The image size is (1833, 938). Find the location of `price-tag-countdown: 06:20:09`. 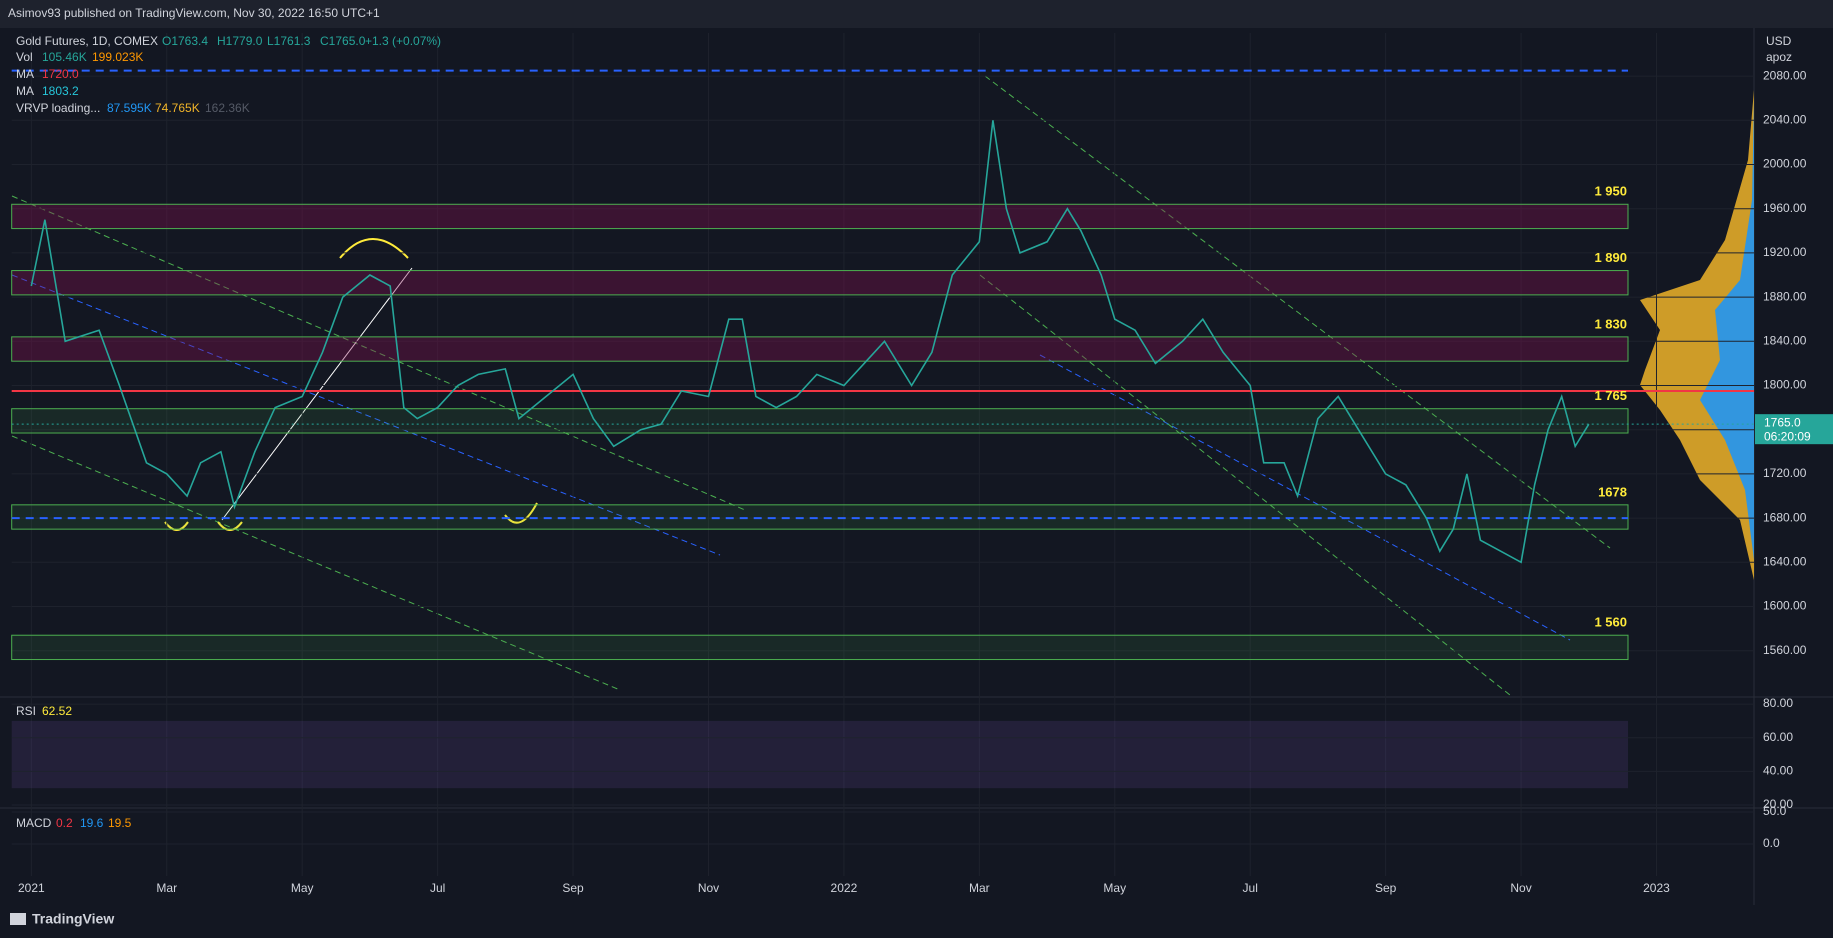

price-tag-countdown: 06:20:09 is located at coordinates (1787, 436).